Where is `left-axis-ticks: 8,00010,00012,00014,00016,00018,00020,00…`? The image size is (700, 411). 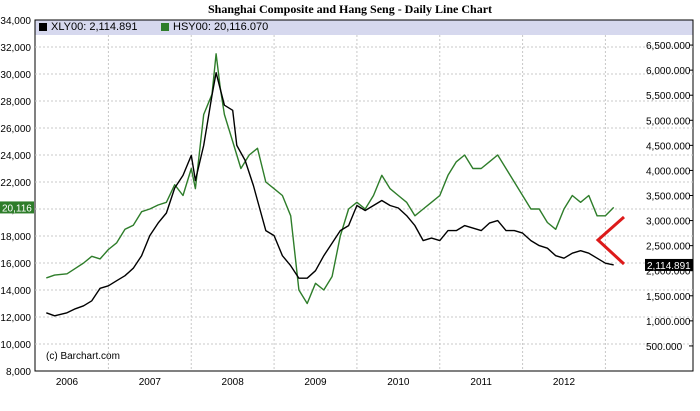
left-axis-ticks: 8,00010,00012,00014,00016,00018,00020,00… is located at coordinates (15, 197).